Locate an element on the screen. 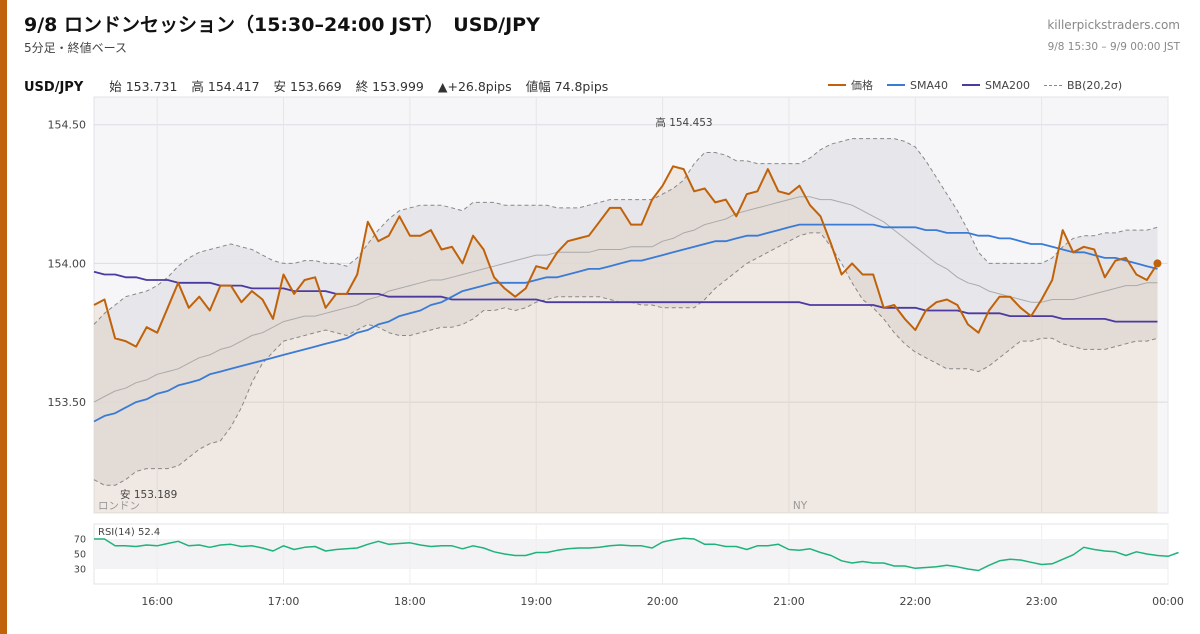 The width and height of the screenshot is (1200, 634). chart-legend: 価格 SMA40 SMA200 BB(20,2σ) is located at coordinates (982, 85).